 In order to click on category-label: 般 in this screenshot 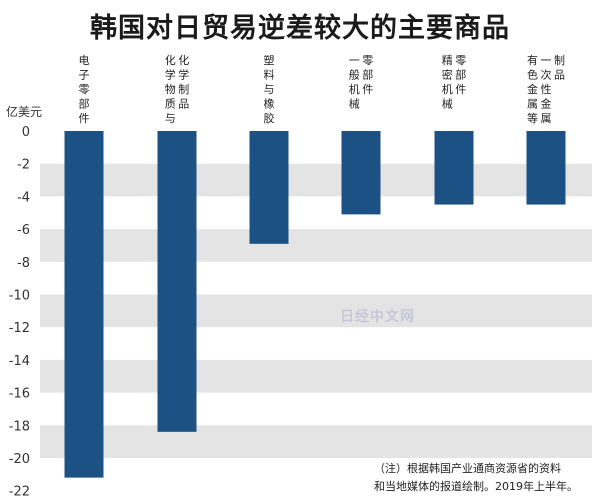, I will do `click(354, 75)`.